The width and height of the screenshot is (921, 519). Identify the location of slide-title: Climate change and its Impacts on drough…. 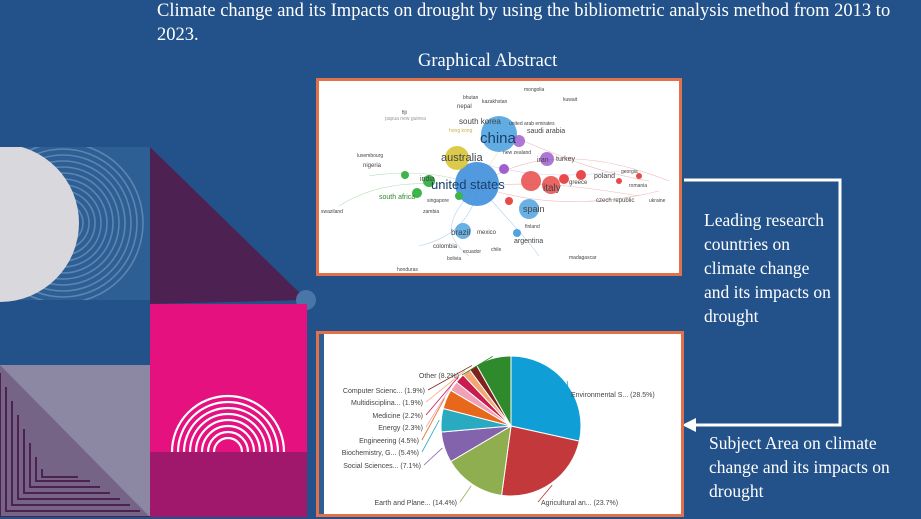
(524, 23).